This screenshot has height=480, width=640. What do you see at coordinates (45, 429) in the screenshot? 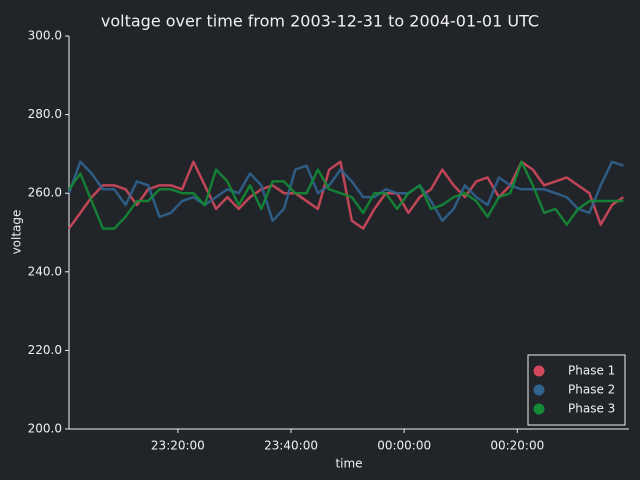
I see `y-tick-label: 200.0` at bounding box center [45, 429].